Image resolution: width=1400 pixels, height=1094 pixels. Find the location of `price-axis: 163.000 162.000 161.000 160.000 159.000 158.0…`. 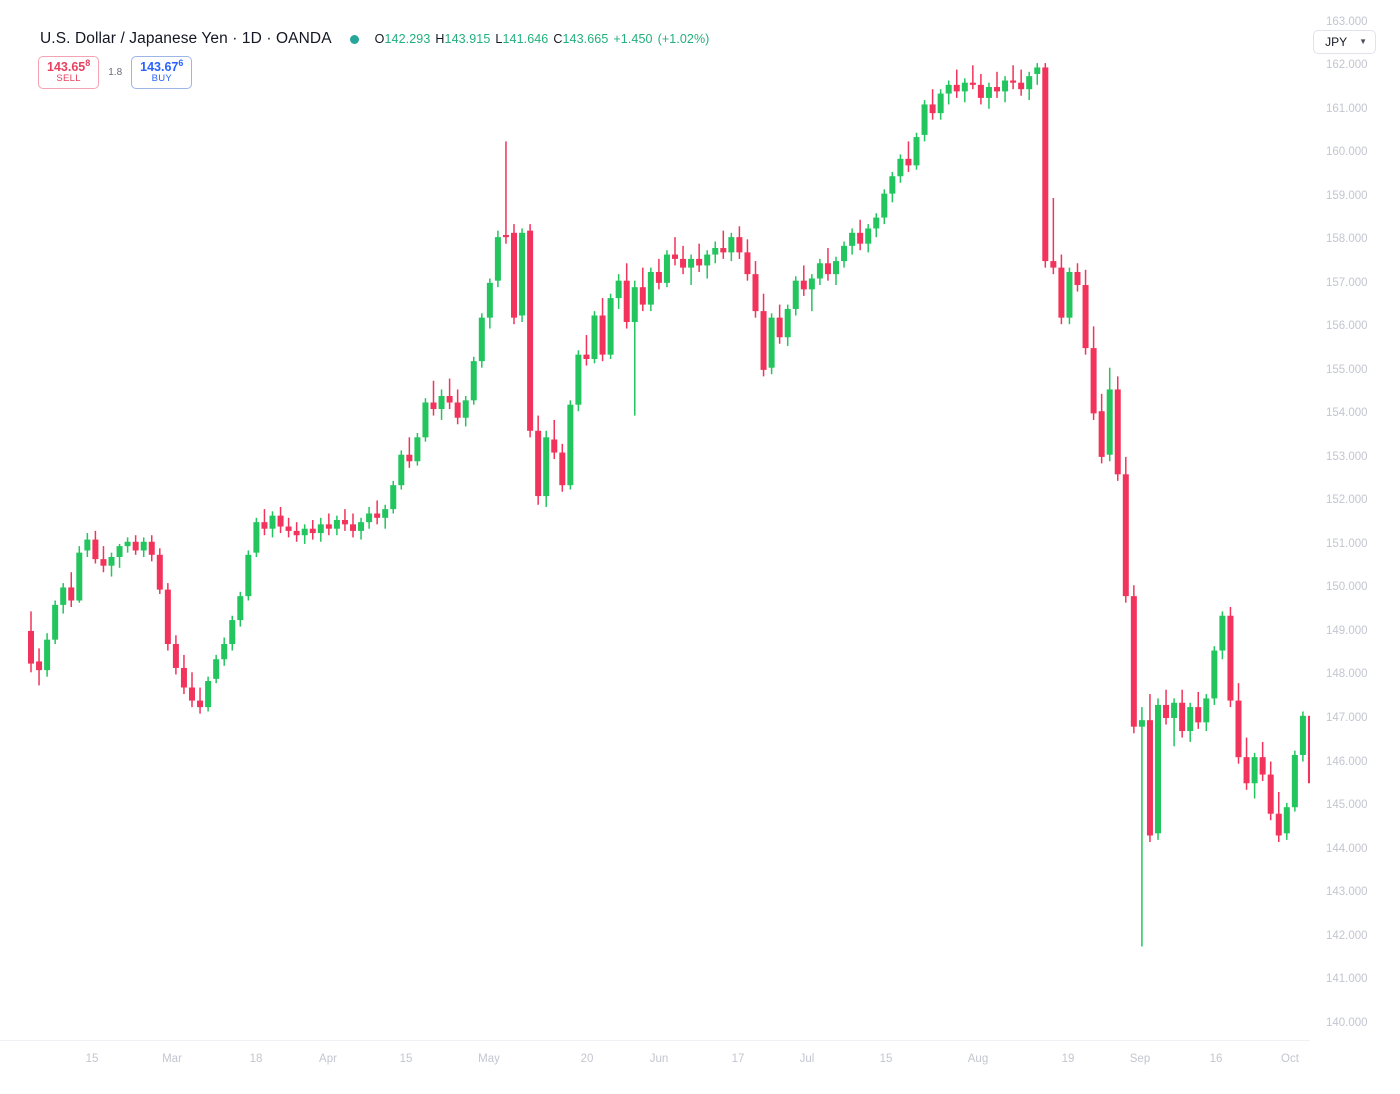

price-axis: 163.000 162.000 161.000 160.000 159.000 158.0… is located at coordinates (1355, 520).